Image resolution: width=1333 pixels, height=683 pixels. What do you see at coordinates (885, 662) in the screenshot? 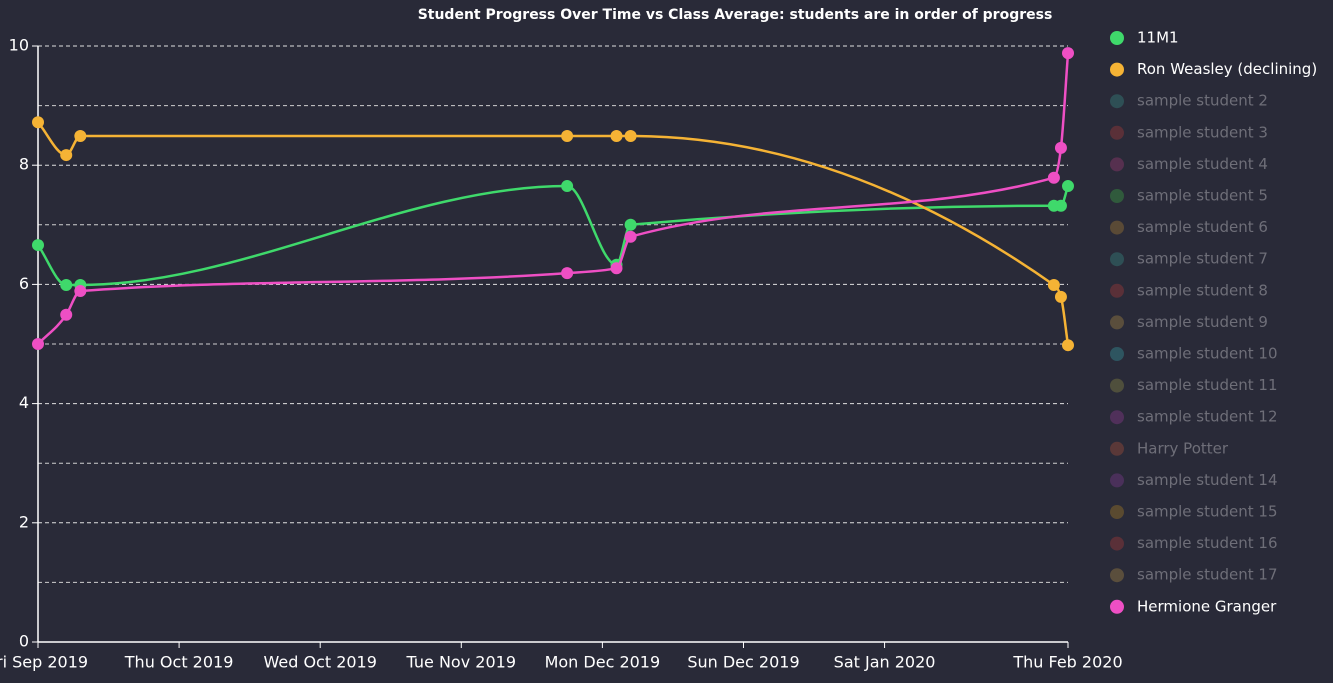
I see `x-tick-label: Sat Jan 2020` at bounding box center [885, 662].